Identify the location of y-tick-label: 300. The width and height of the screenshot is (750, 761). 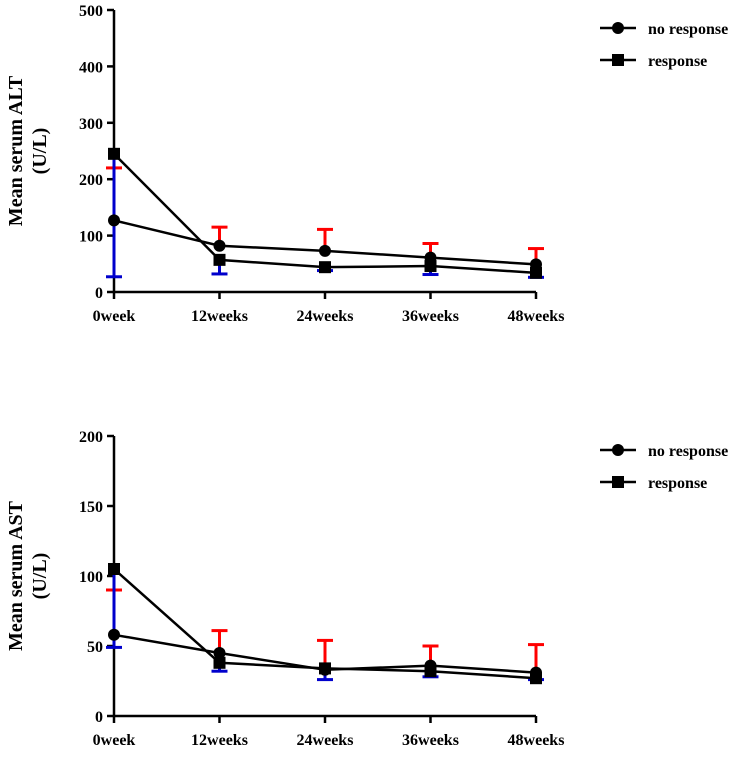
(91, 124).